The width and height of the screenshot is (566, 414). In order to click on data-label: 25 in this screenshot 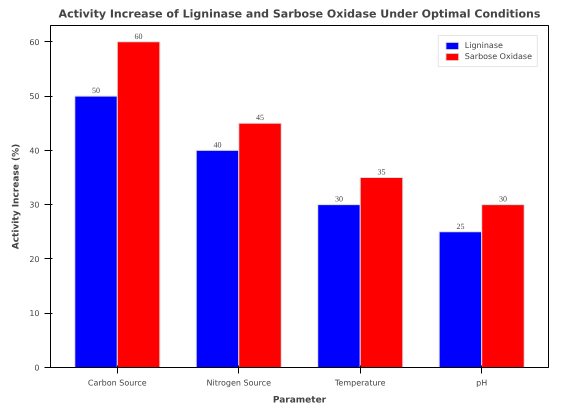, I will do `click(460, 226)`.